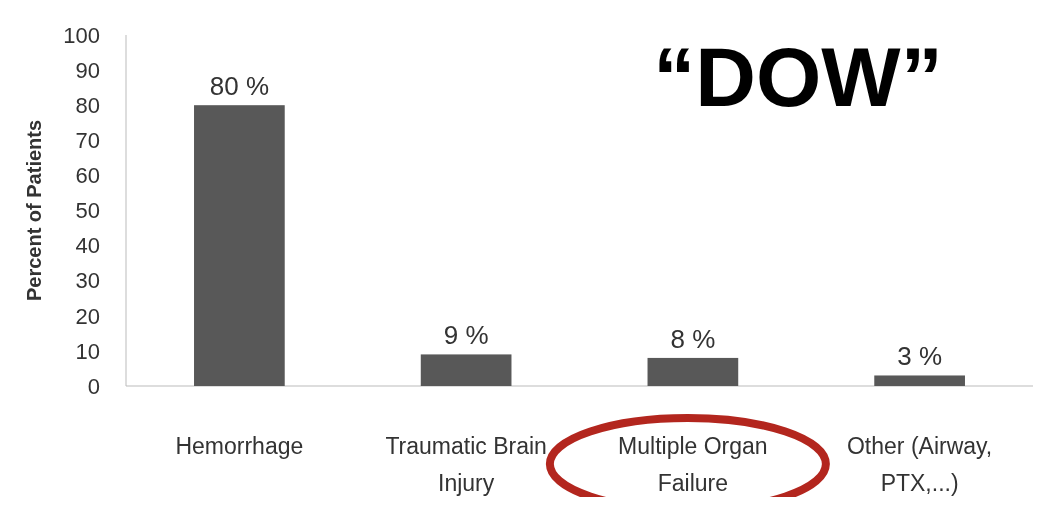 The image size is (1053, 505). Describe the element at coordinates (239, 86) in the screenshot. I see `data-label: 80 %` at that location.